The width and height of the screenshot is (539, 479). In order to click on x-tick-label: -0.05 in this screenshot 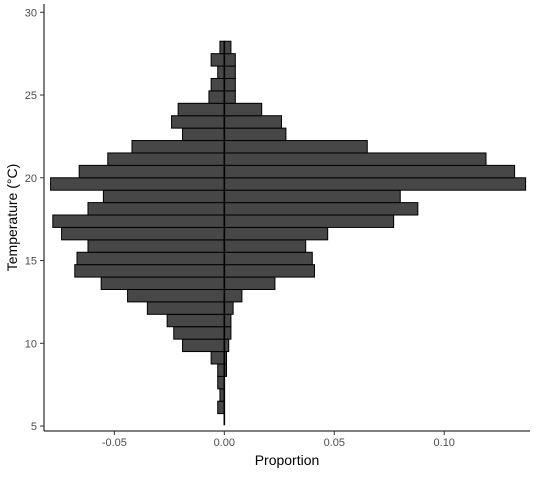, I will do `click(114, 443)`.